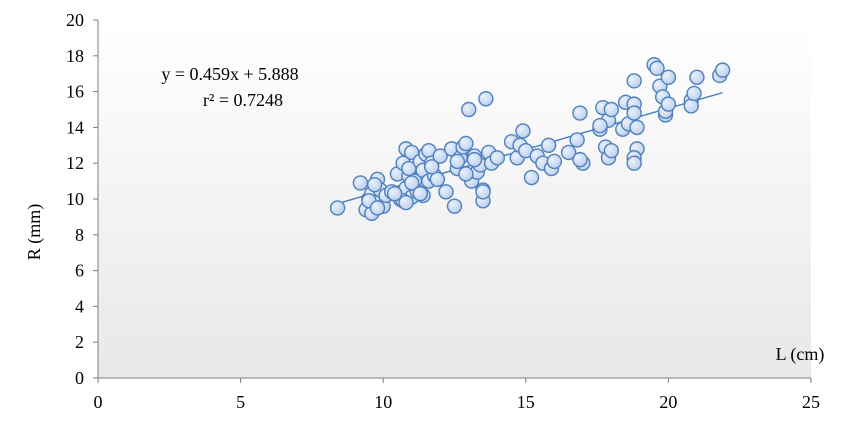  Describe the element at coordinates (240, 402) in the screenshot. I see `x-tick-label: 5` at that location.